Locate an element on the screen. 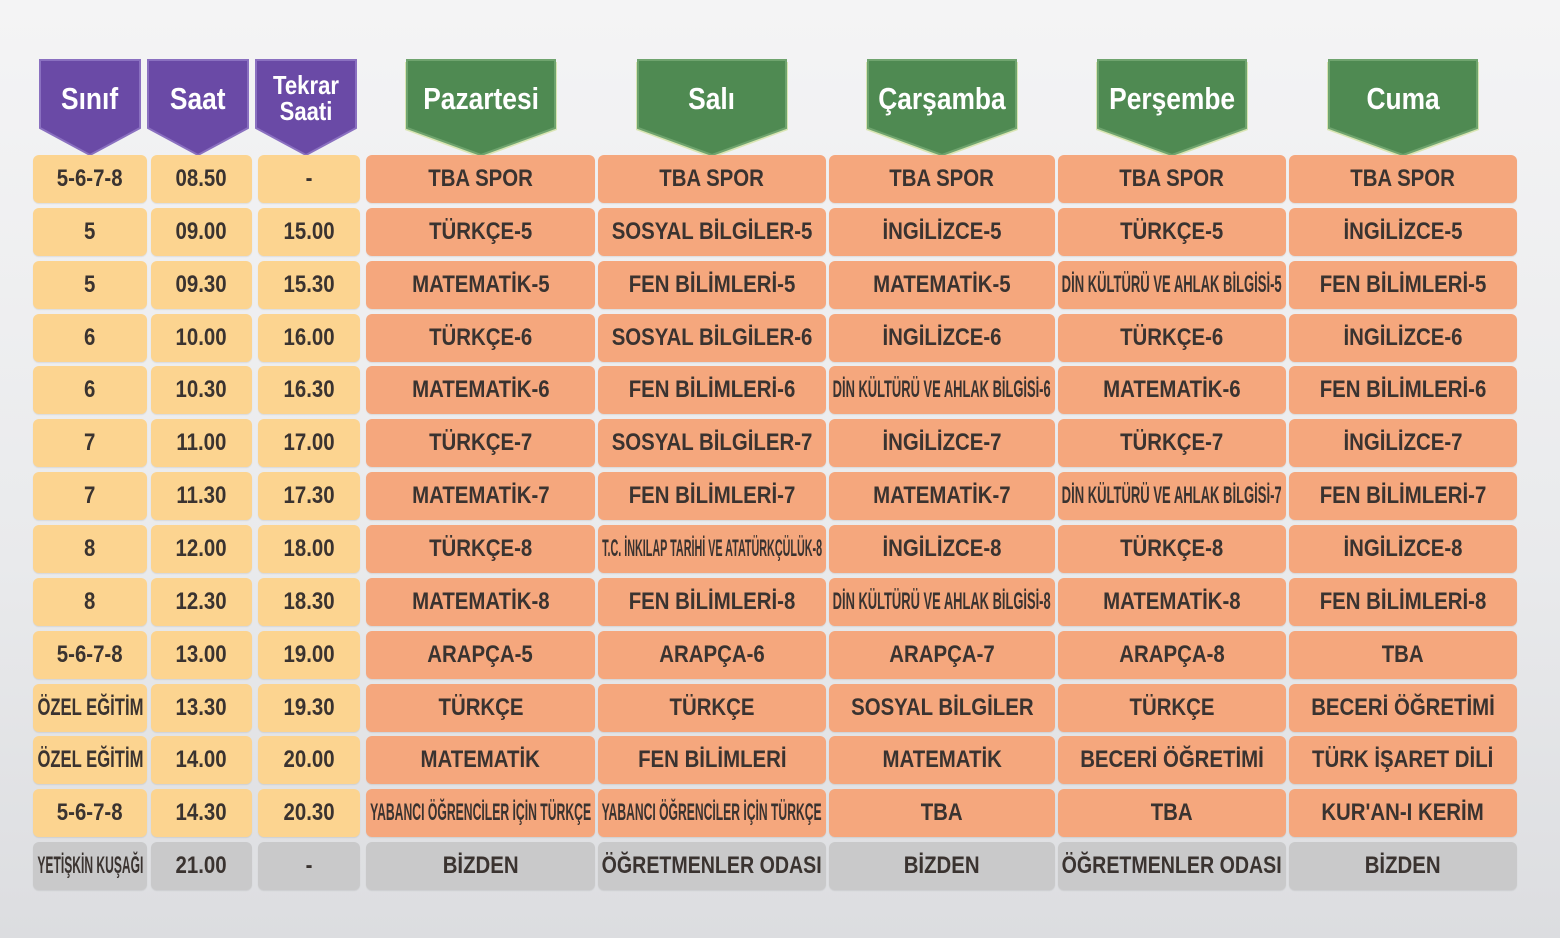 This screenshot has width=1560, height=938. cell-text: ÖZEL EĞİTİM is located at coordinates (90, 707).